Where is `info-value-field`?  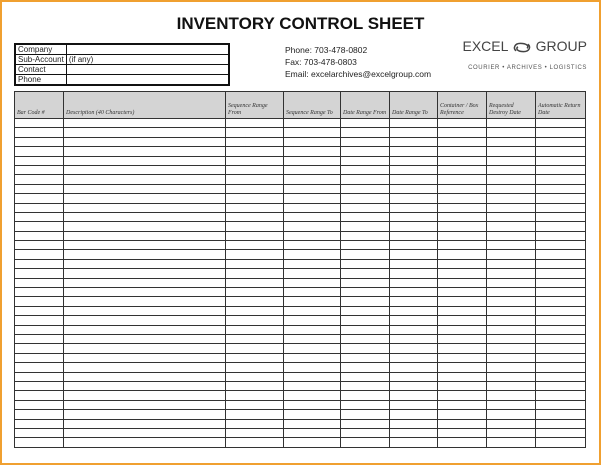
info-value-field is located at coordinates (147, 69).